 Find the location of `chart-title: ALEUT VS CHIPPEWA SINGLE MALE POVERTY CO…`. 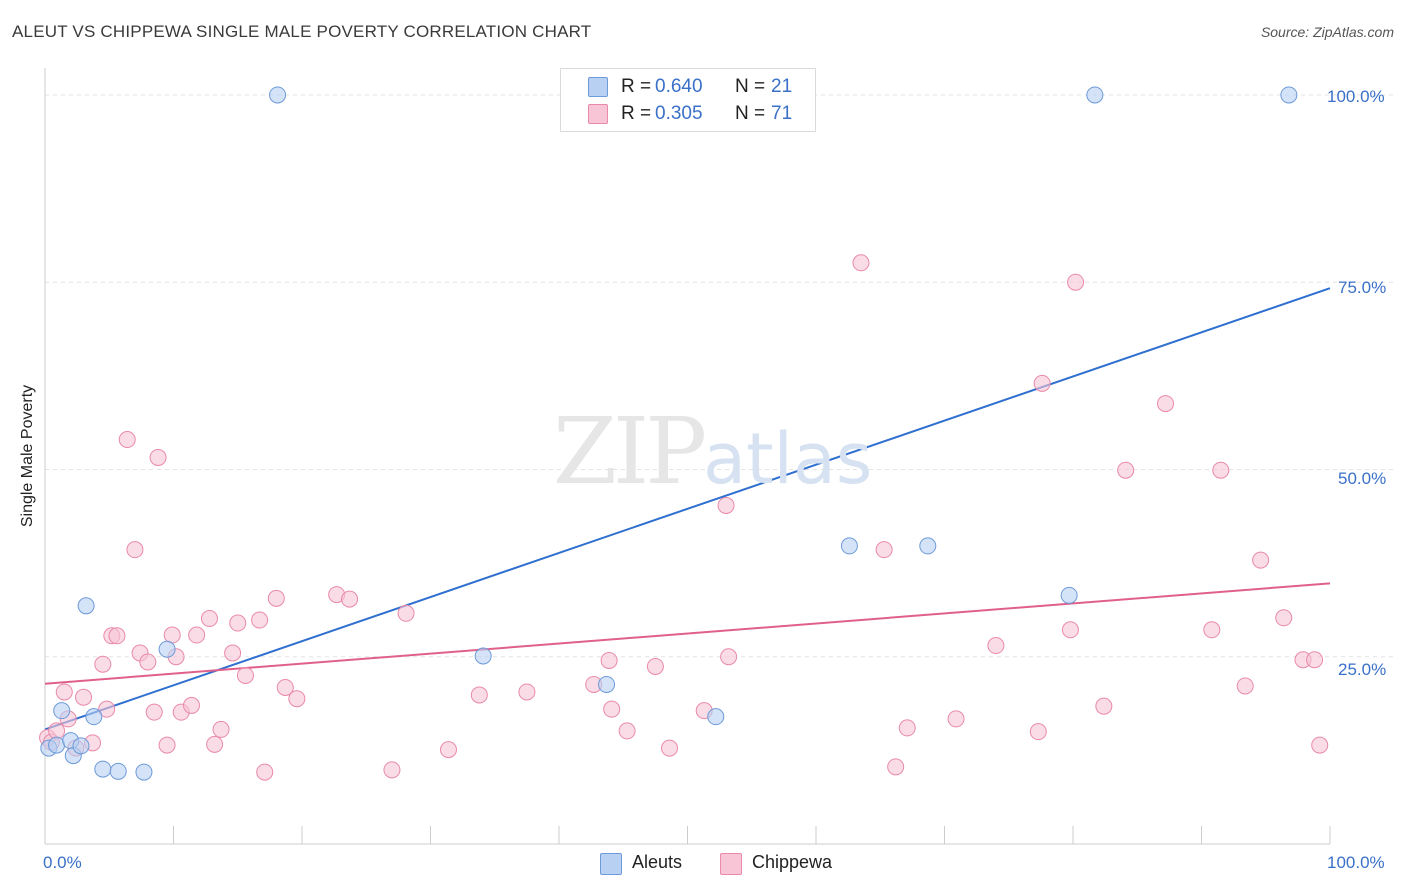

chart-title: ALEUT VS CHIPPEWA SINGLE MALE POVERTY CO… is located at coordinates (302, 31).